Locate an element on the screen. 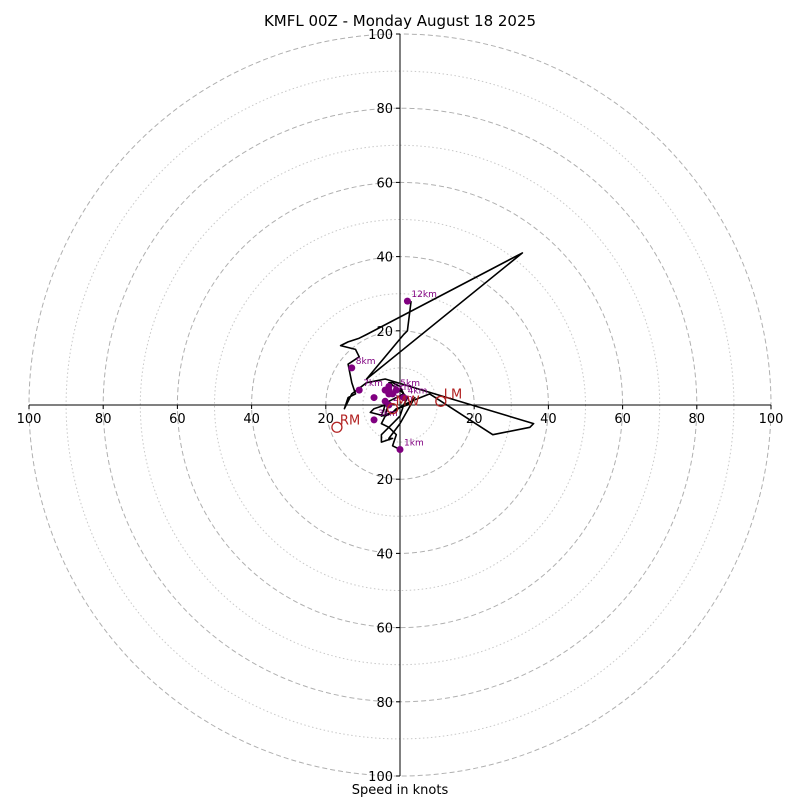 This screenshot has height=800, width=800. hodograph-line is located at coordinates (437, 351).